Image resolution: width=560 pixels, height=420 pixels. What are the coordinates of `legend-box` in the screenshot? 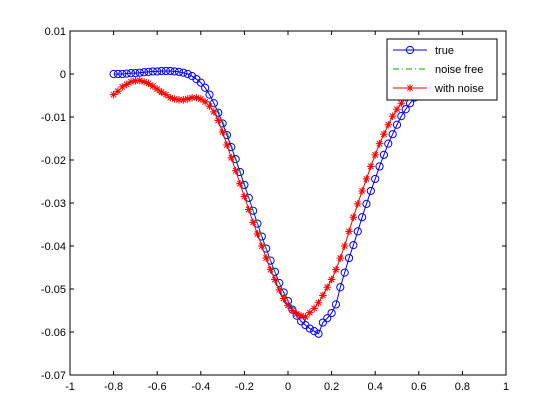 It's located at (442, 69).